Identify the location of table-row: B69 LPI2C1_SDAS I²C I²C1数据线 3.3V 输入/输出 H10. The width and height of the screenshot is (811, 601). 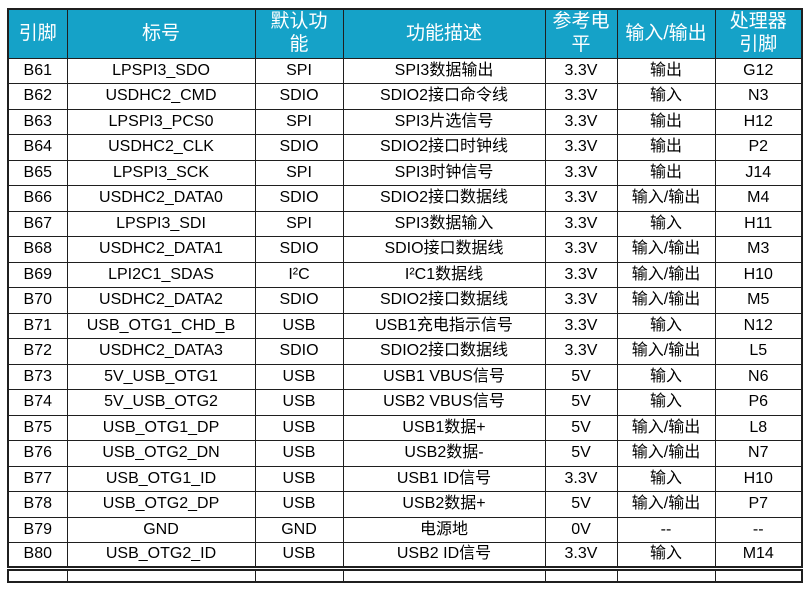
(405, 274).